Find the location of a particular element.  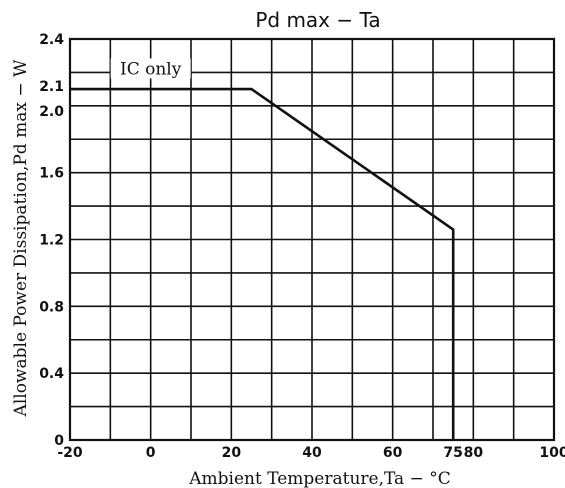

y-tick-label-0: 0 is located at coordinates (59, 441).